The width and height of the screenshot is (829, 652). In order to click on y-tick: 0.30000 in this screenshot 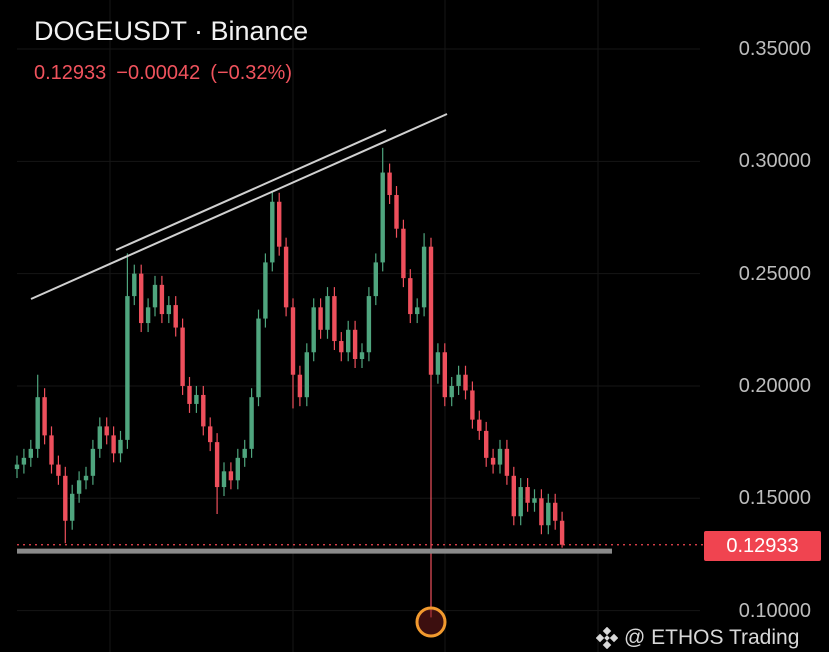, I will do `click(774, 161)`.